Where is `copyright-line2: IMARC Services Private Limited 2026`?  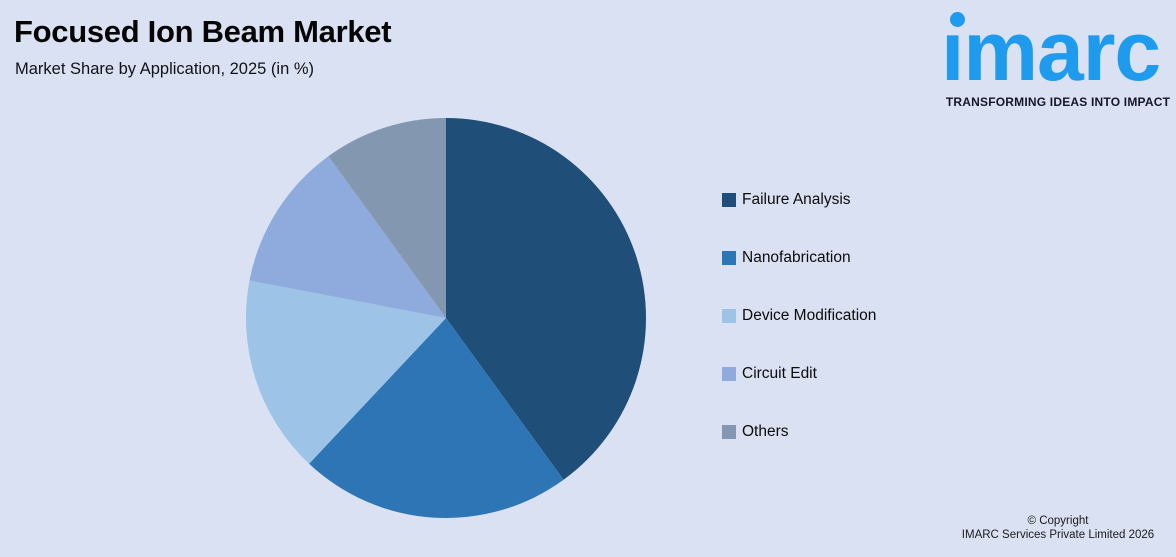
copyright-line2: IMARC Services Private Limited 2026 is located at coordinates (1058, 535).